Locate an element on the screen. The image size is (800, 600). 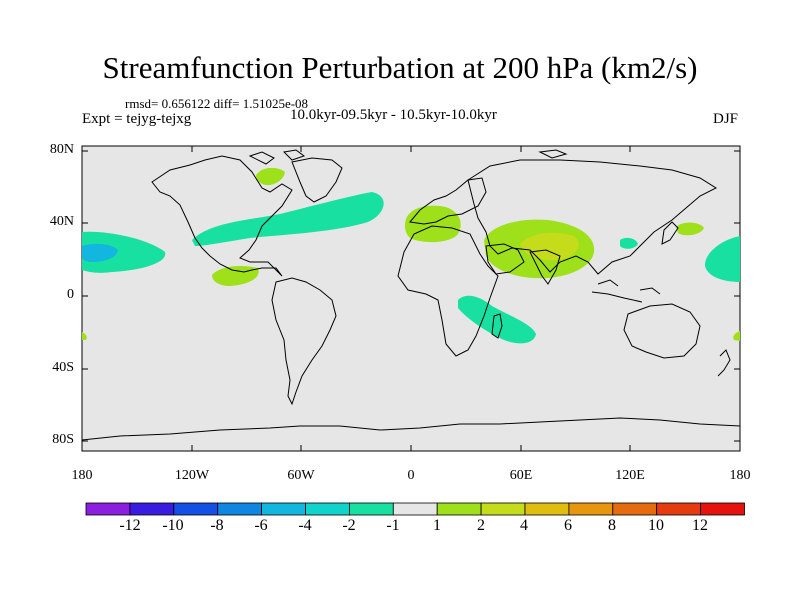
colorbar-label: -6 is located at coordinates (261, 525).